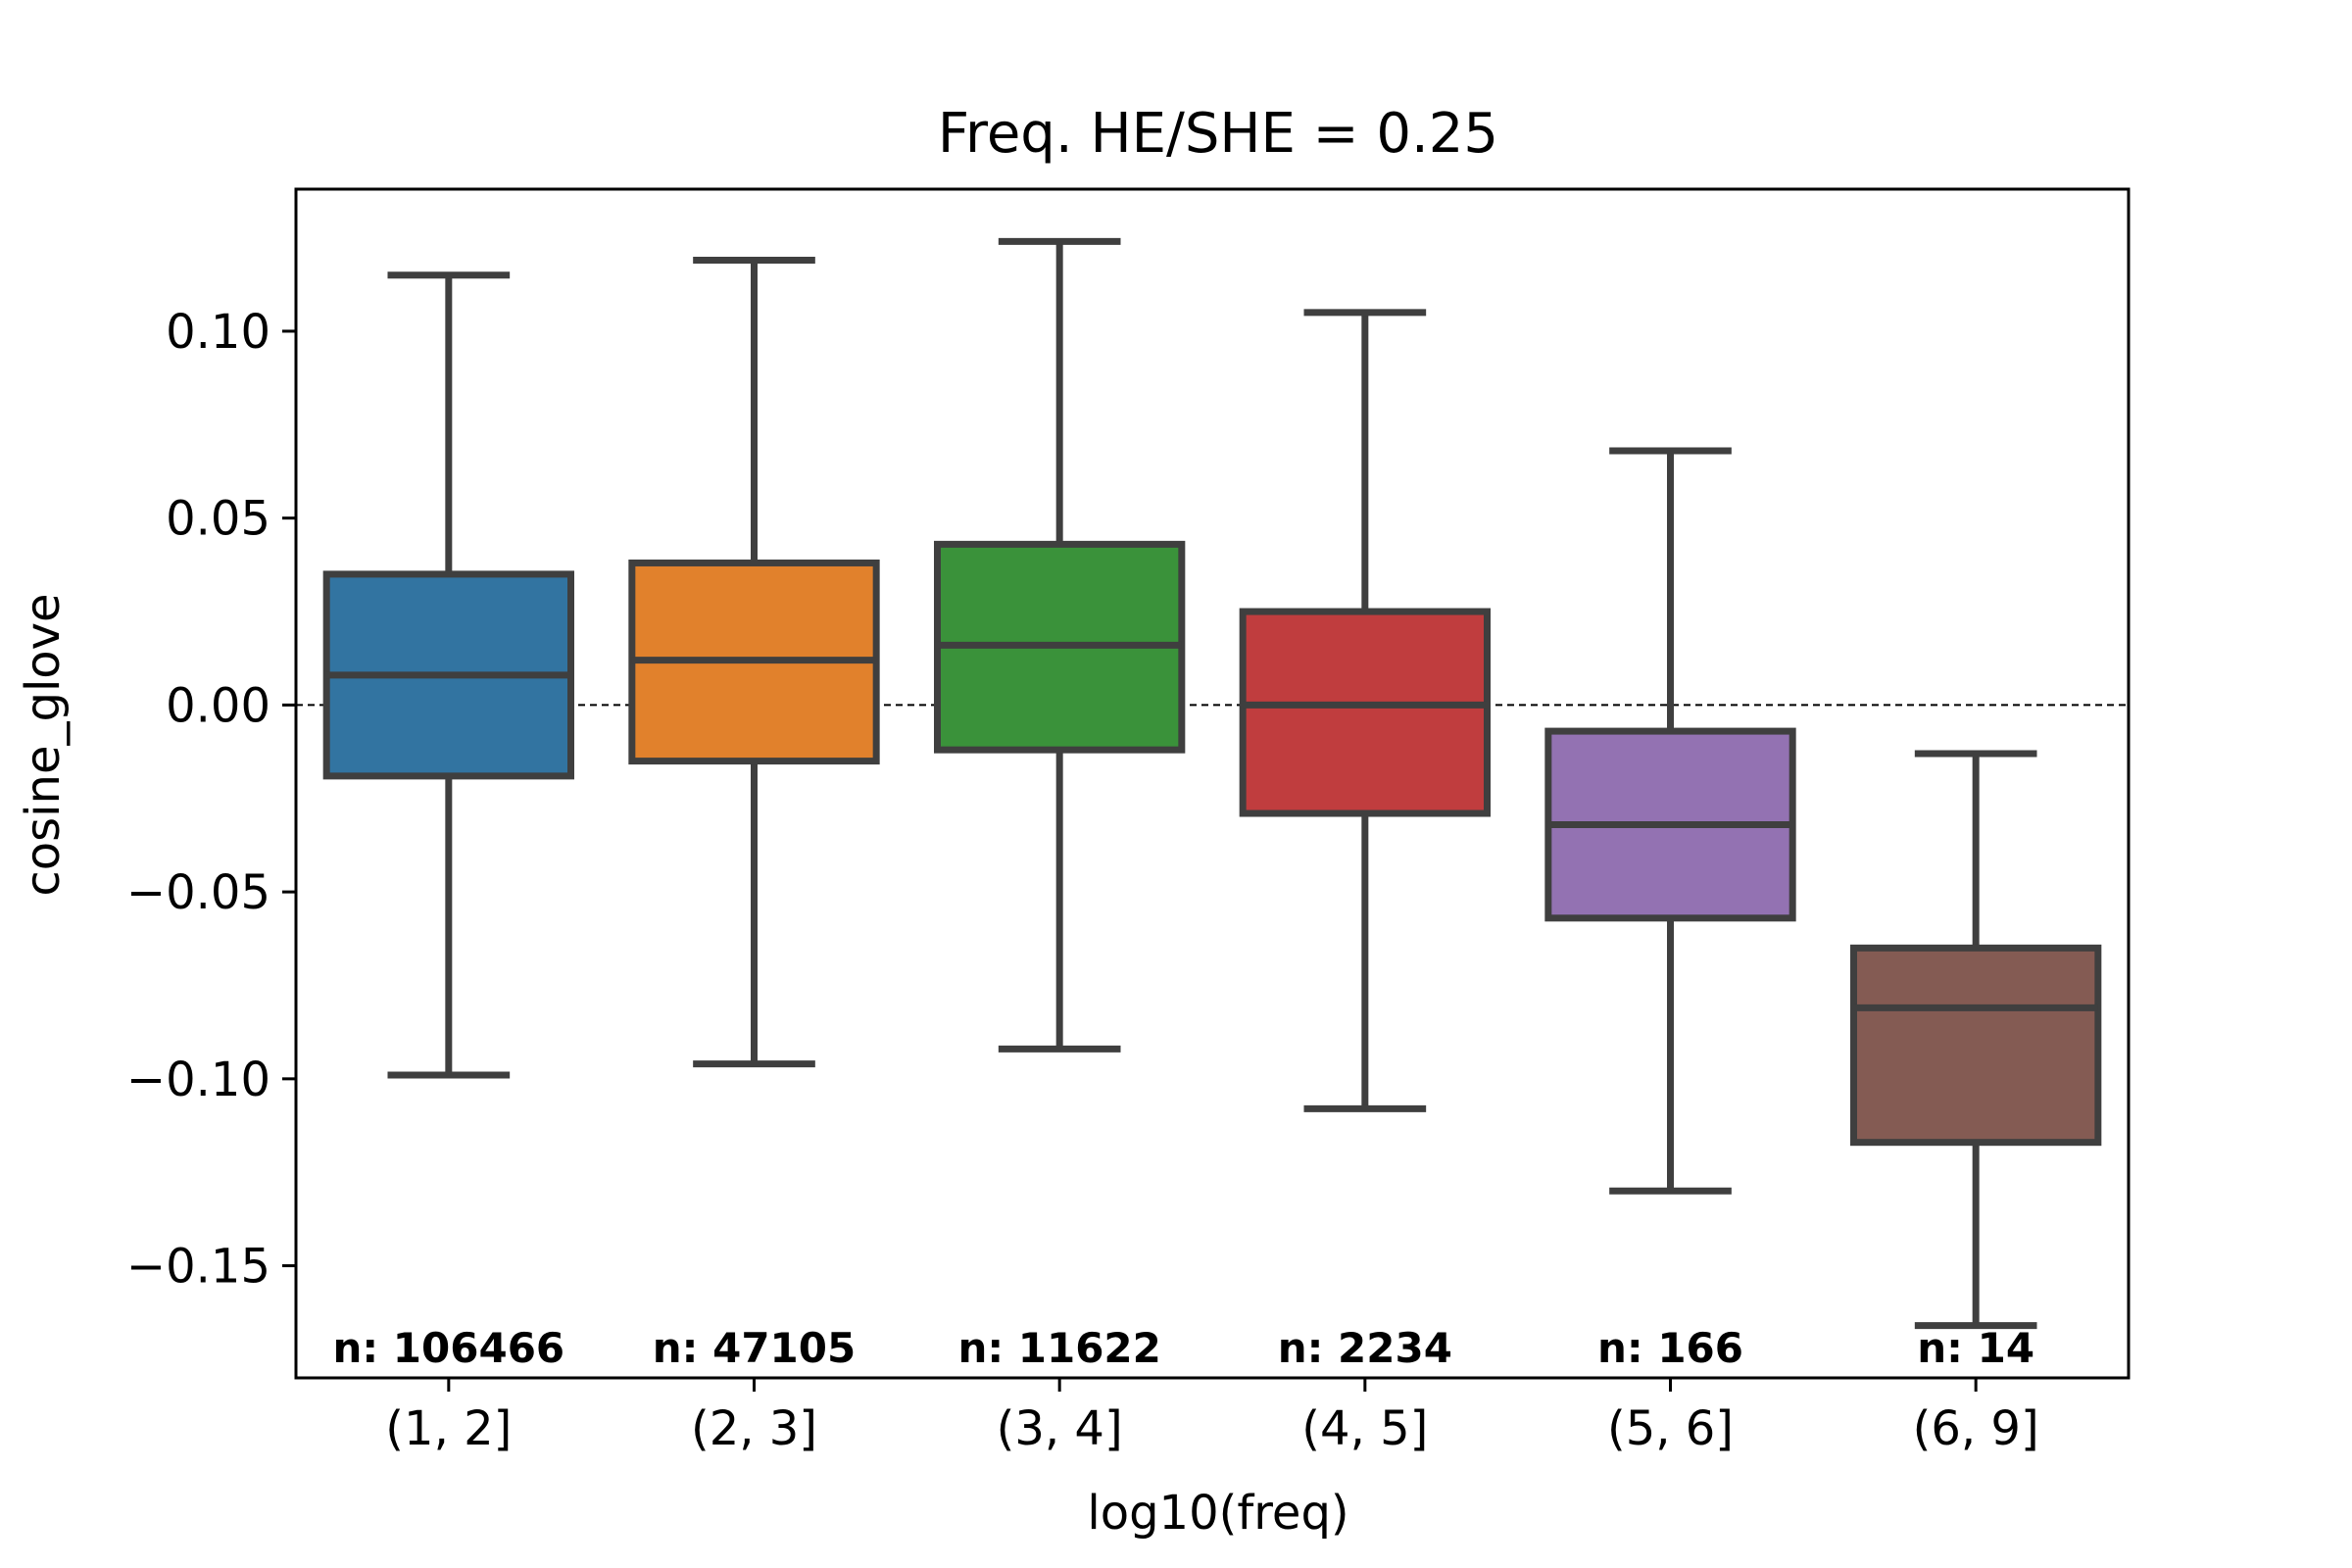  What do you see at coordinates (218, 332) in the screenshot?
I see `y-tick-label: 0.10` at bounding box center [218, 332].